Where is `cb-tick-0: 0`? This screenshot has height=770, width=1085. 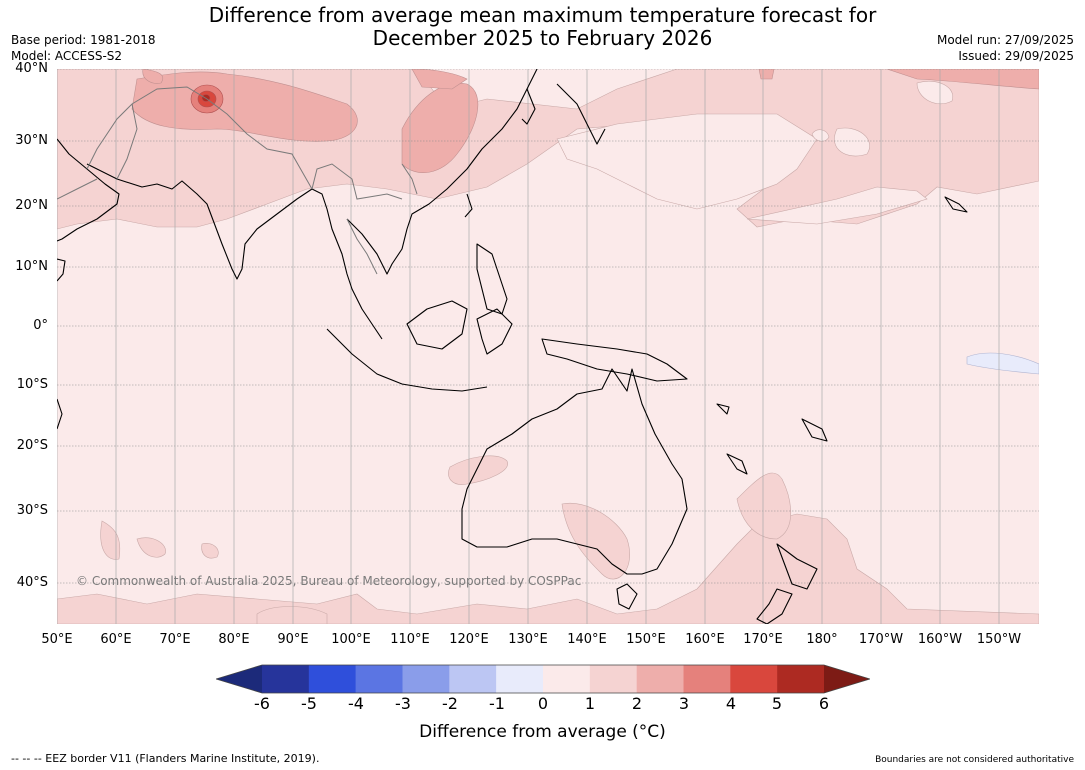 cb-tick-0: 0 is located at coordinates (543, 703).